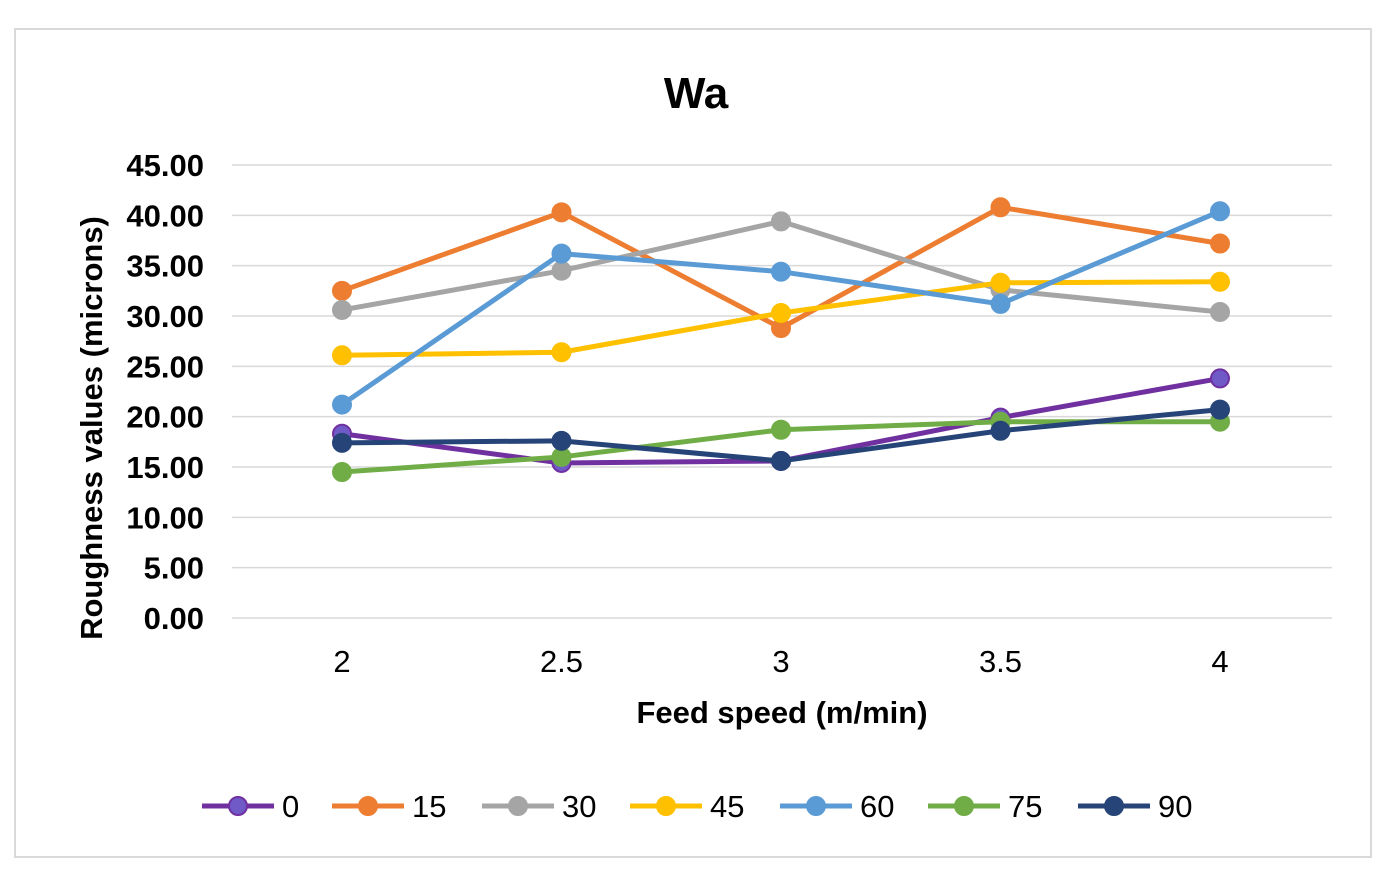  I want to click on legend-entry-0: 0, so click(250, 806).